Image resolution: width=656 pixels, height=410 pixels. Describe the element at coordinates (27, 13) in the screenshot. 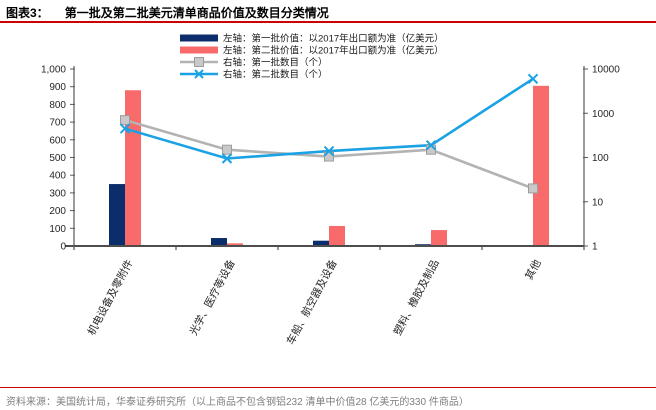

I see `figure-label: 图表3：` at that location.